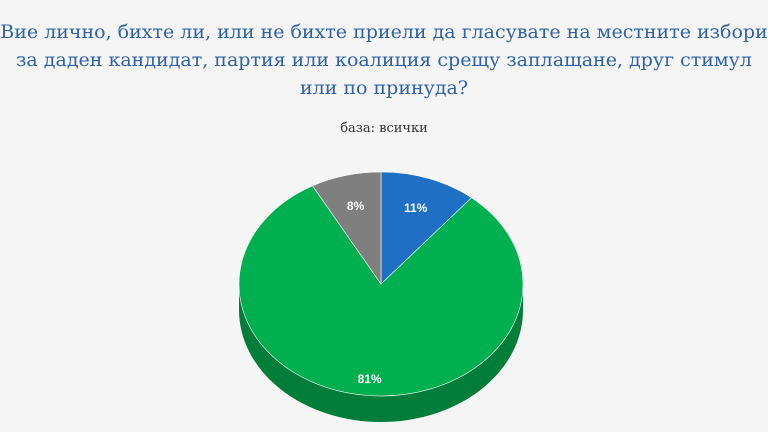 The height and width of the screenshot is (432, 768). Describe the element at coordinates (384, 128) in the screenshot. I see `chart-subtitle: база: всички` at that location.